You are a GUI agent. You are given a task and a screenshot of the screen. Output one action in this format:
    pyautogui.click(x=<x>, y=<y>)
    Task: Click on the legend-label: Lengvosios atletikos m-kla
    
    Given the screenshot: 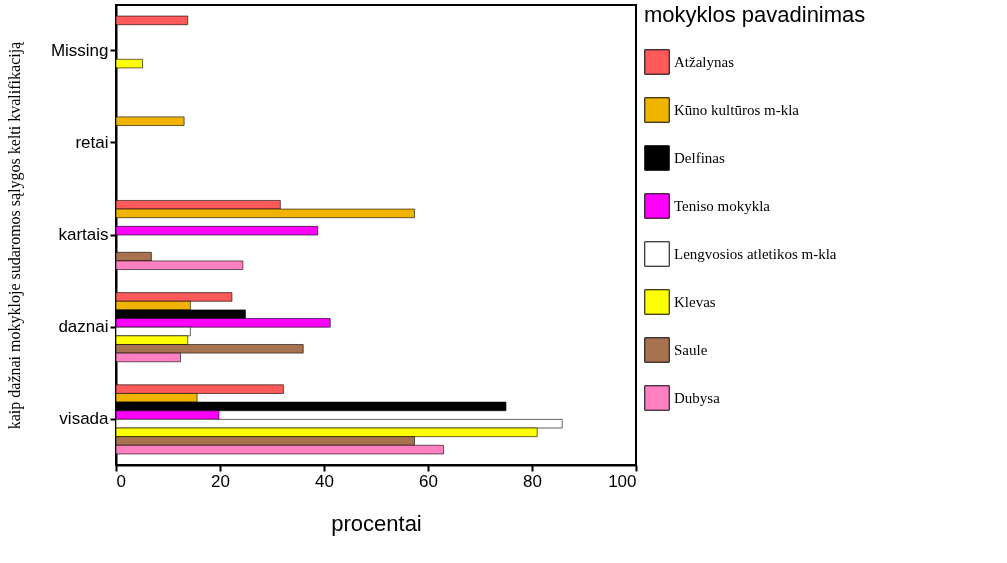 What is the action you would take?
    pyautogui.click(x=755, y=254)
    